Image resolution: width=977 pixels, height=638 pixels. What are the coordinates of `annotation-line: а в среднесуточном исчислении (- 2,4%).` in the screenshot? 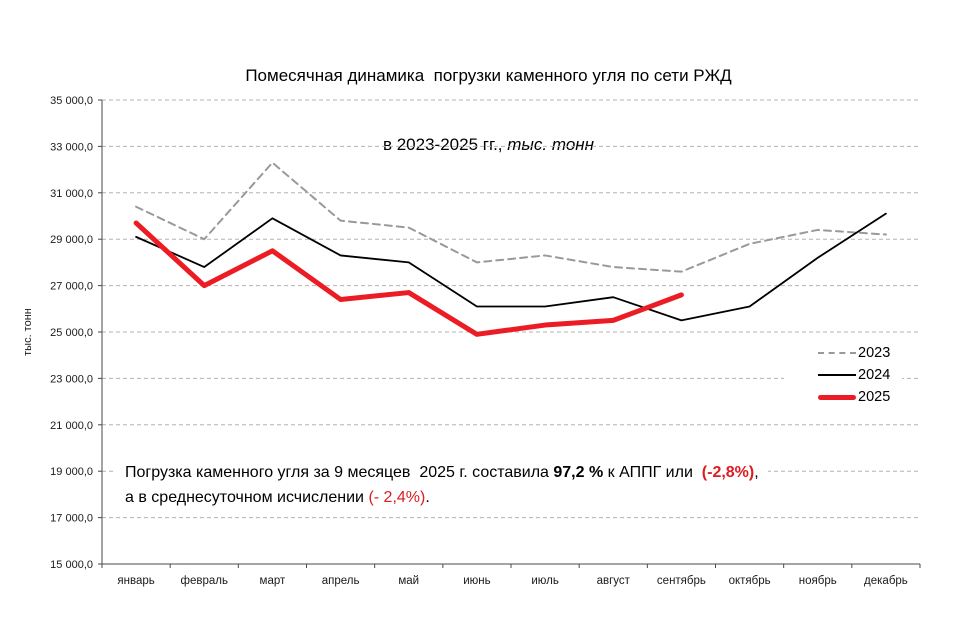 It's located at (442, 497).